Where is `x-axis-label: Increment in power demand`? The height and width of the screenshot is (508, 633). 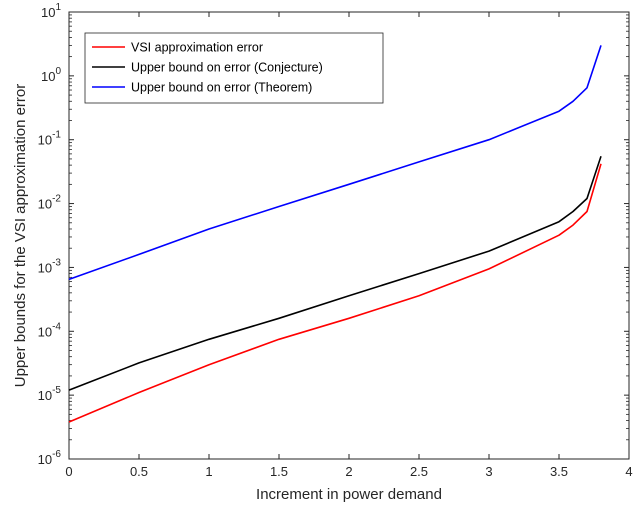
x-axis-label: Increment in power demand is located at coordinates (349, 494).